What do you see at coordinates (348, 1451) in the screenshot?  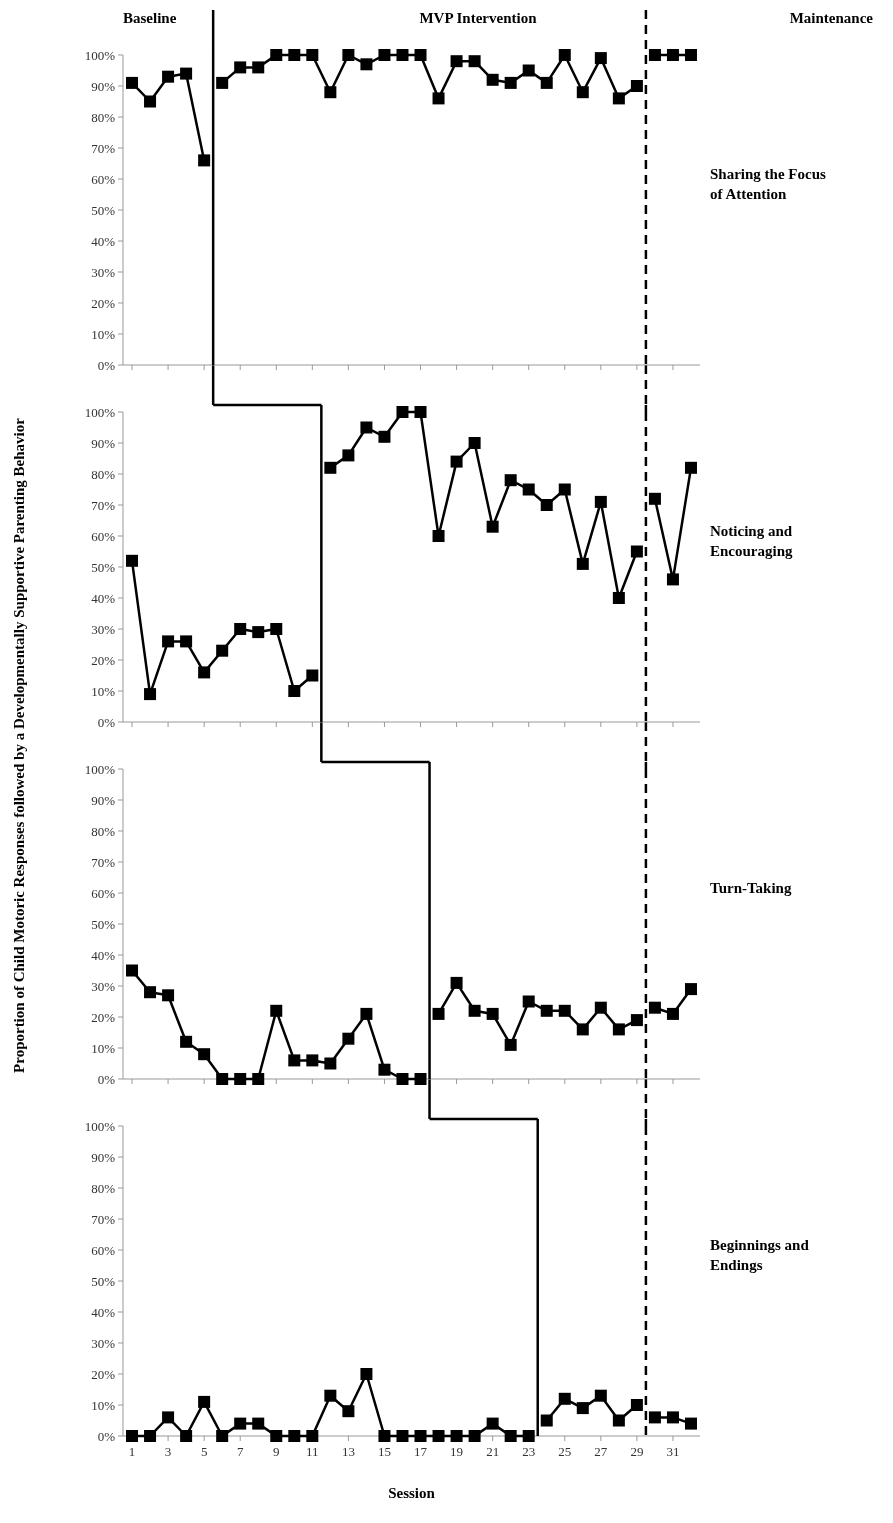 I see `x-tick-label: 13` at bounding box center [348, 1451].